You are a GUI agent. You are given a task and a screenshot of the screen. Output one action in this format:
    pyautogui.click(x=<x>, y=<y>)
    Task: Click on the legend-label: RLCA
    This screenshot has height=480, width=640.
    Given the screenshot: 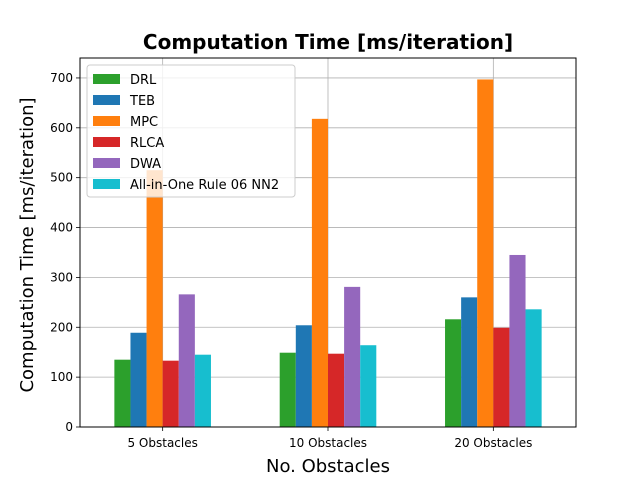 What is the action you would take?
    pyautogui.click(x=147, y=143)
    